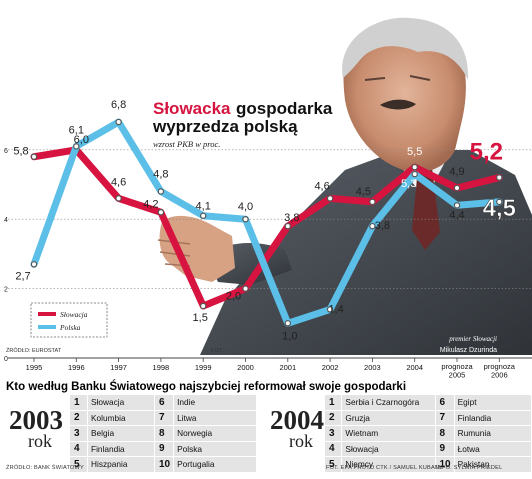  What do you see at coordinates (36, 420) in the screenshot?
I see `year-2003: 2003` at bounding box center [36, 420].